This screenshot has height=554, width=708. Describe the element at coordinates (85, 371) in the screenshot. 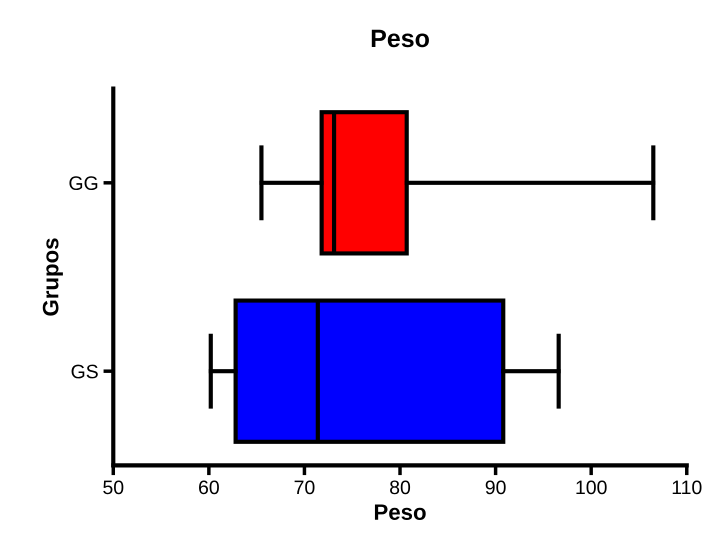

I see `y-tick-label: GS` at that location.